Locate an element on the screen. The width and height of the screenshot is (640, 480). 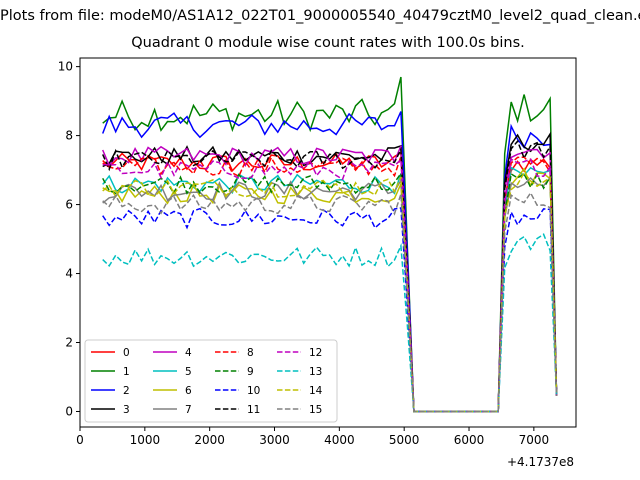
legend-label-7: 7 is located at coordinates (188, 410).